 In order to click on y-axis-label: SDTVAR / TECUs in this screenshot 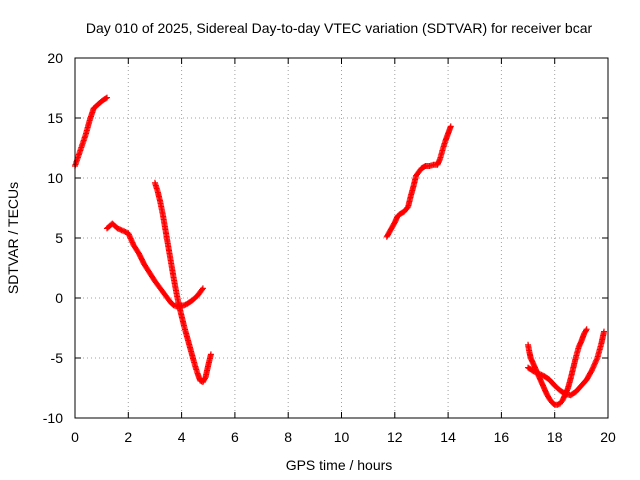, I will do `click(13, 238)`.